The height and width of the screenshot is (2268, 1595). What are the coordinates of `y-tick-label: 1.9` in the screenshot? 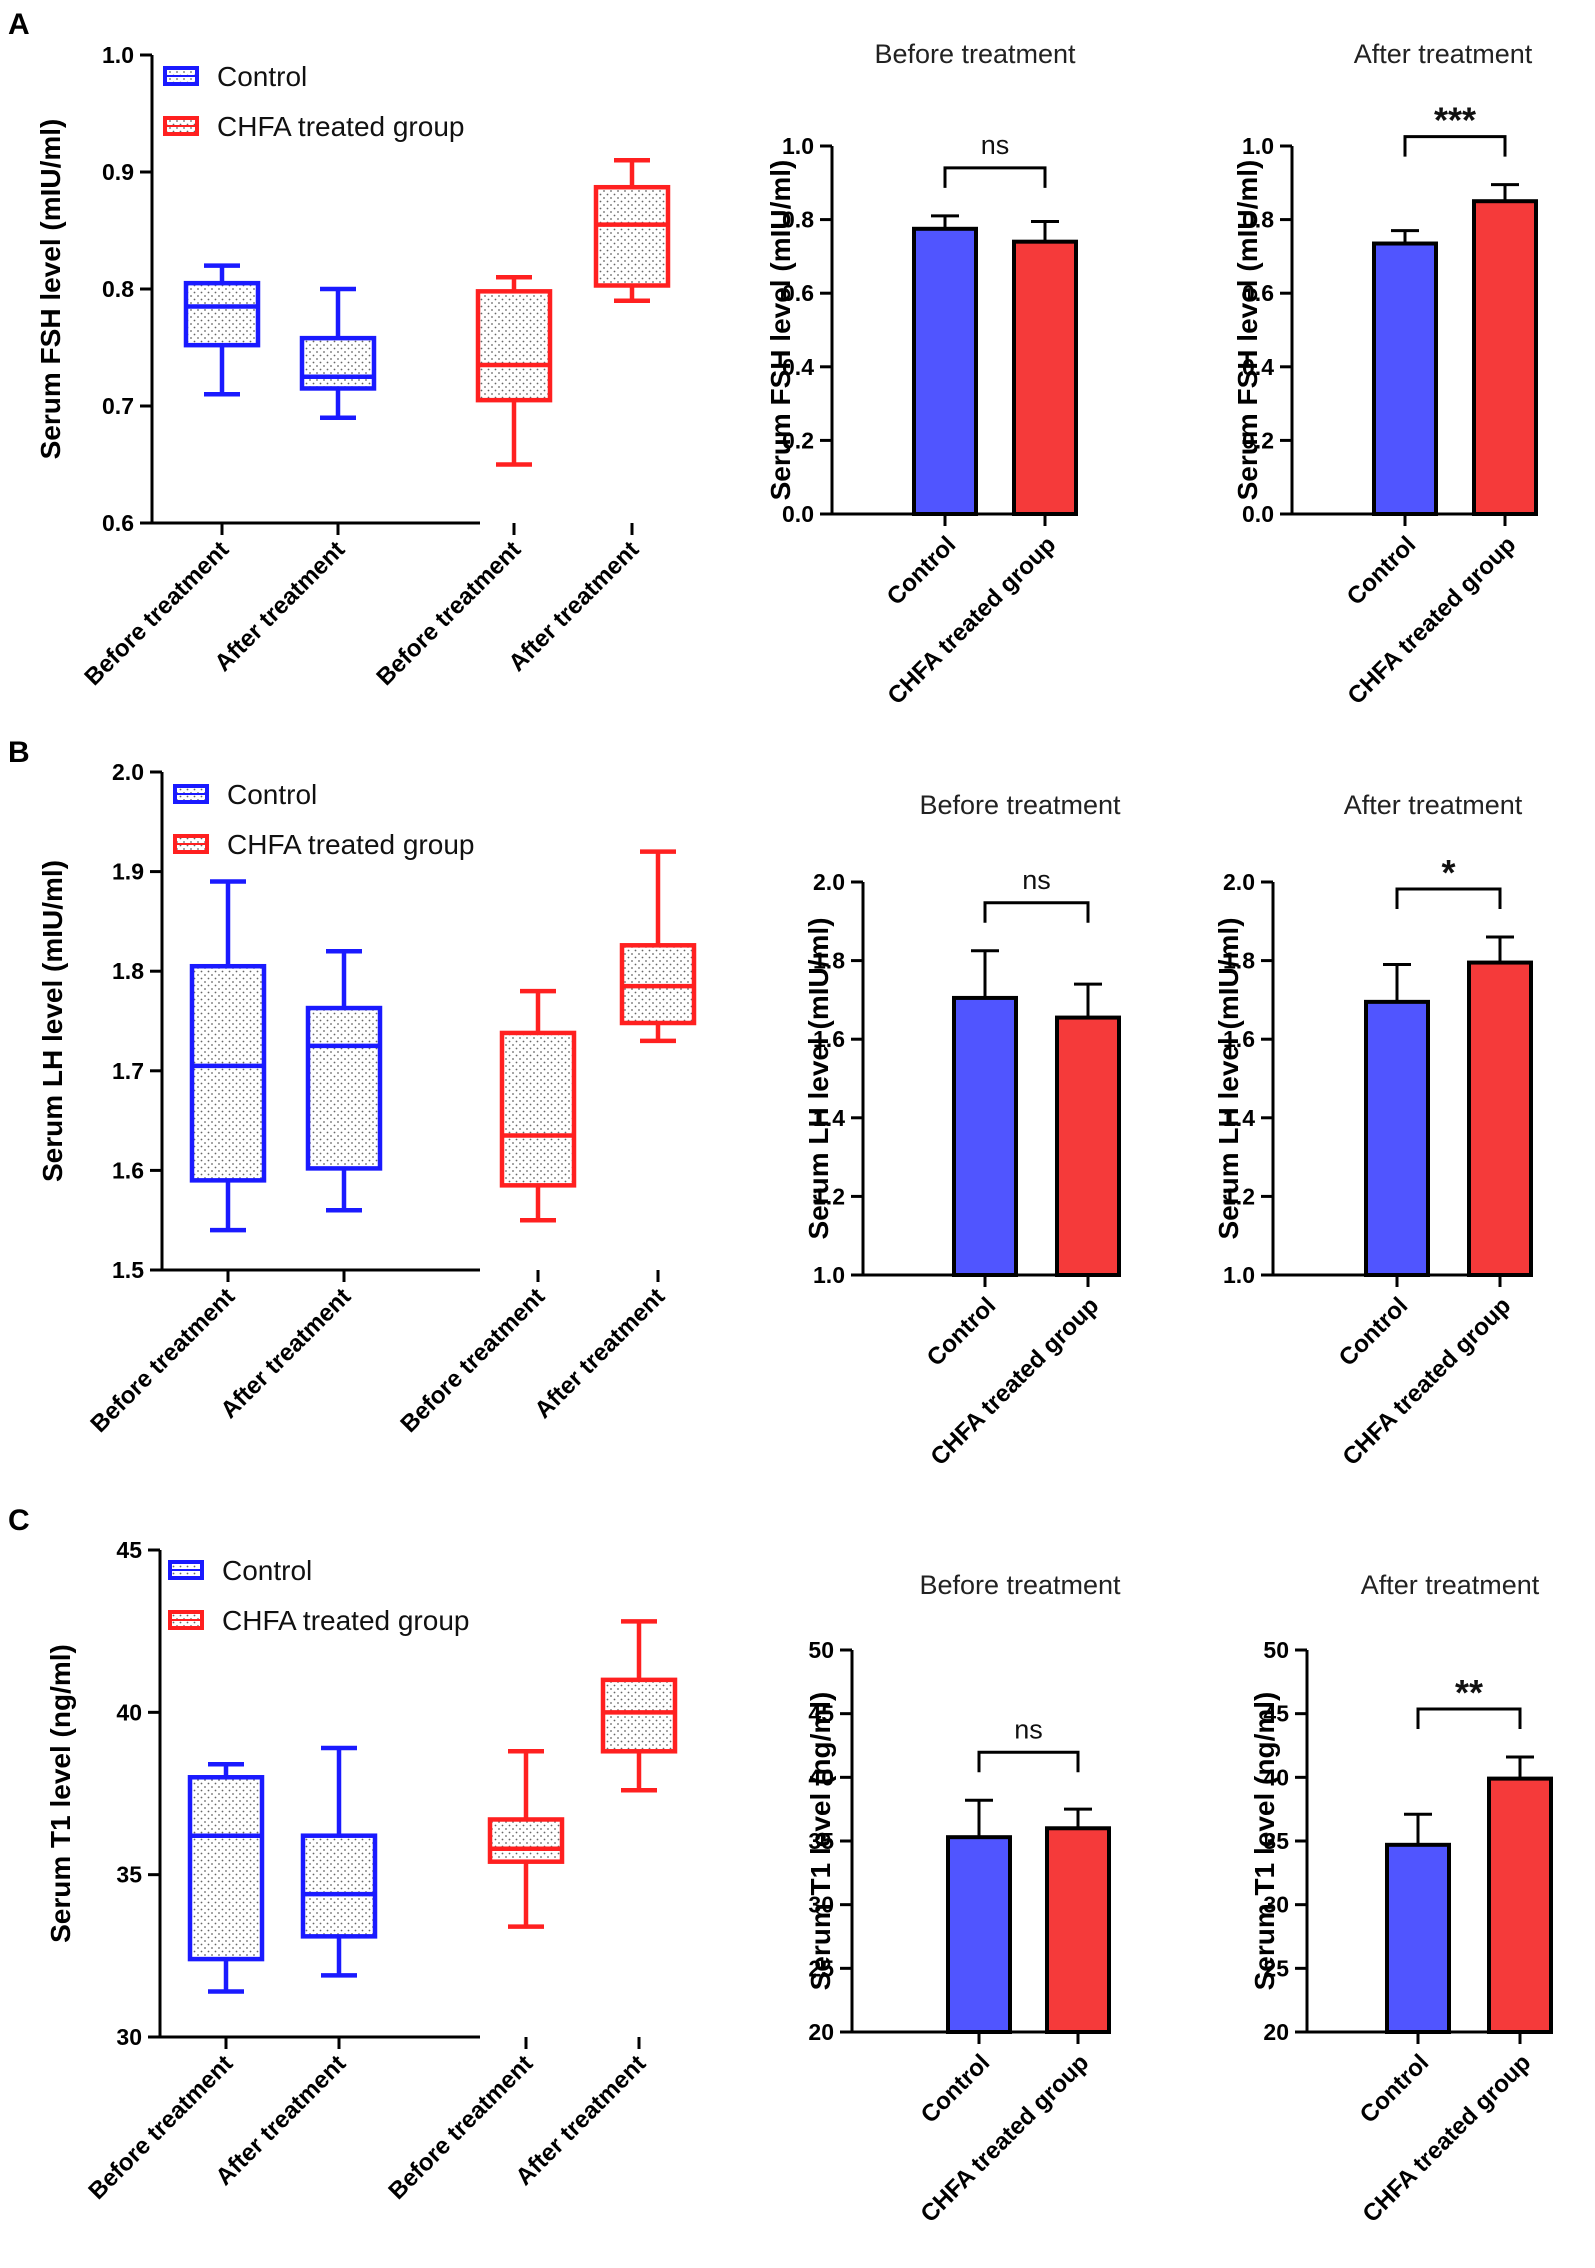 It's located at (128, 872).